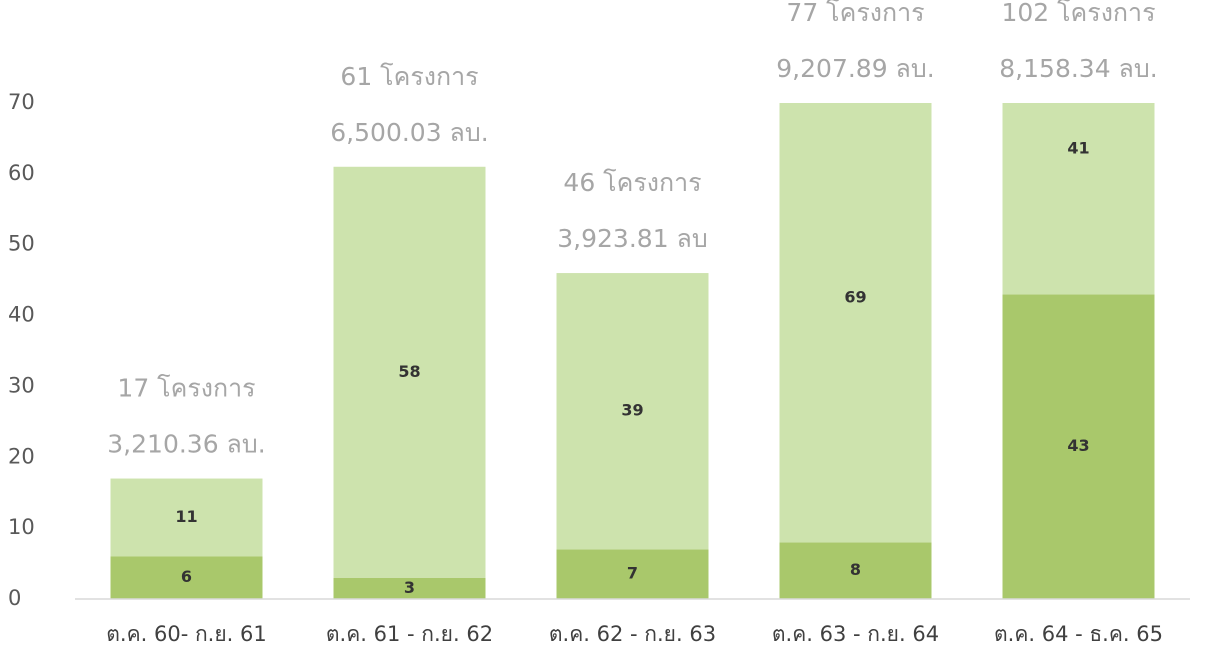 The image size is (1207, 658). Describe the element at coordinates (1078, 148) in the screenshot. I see `data-label: 41` at that location.